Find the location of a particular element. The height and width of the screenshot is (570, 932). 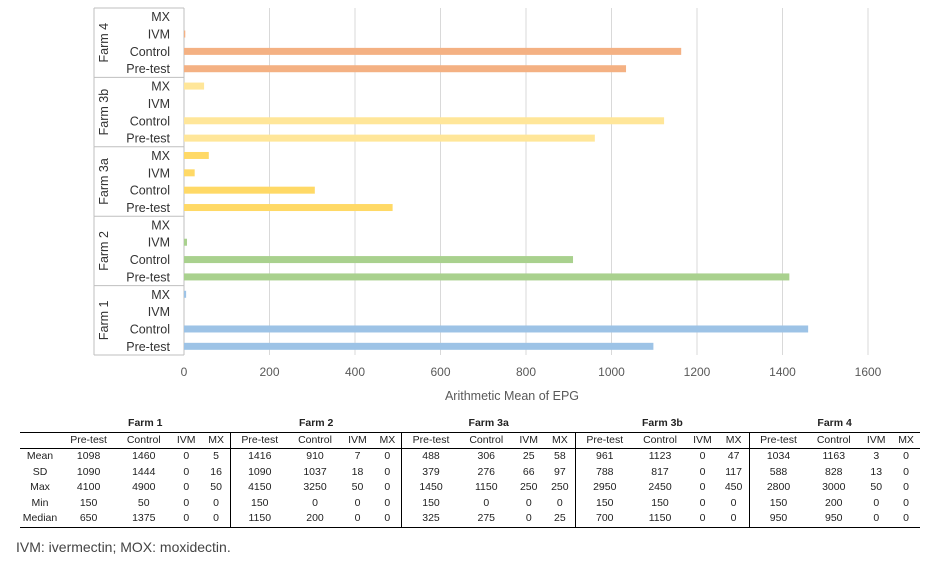

footnote: IVM: ivermectin; MOX: moxidectin. is located at coordinates (123, 547).